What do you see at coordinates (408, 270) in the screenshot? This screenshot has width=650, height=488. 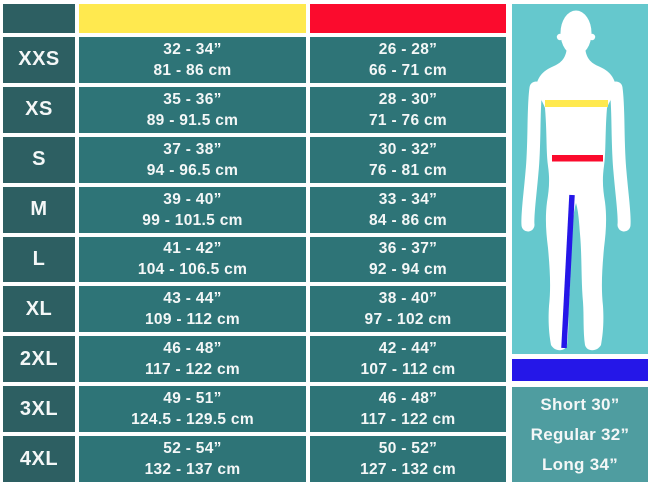 I see `waist-cm-value: 92 - 94 cm` at bounding box center [408, 270].